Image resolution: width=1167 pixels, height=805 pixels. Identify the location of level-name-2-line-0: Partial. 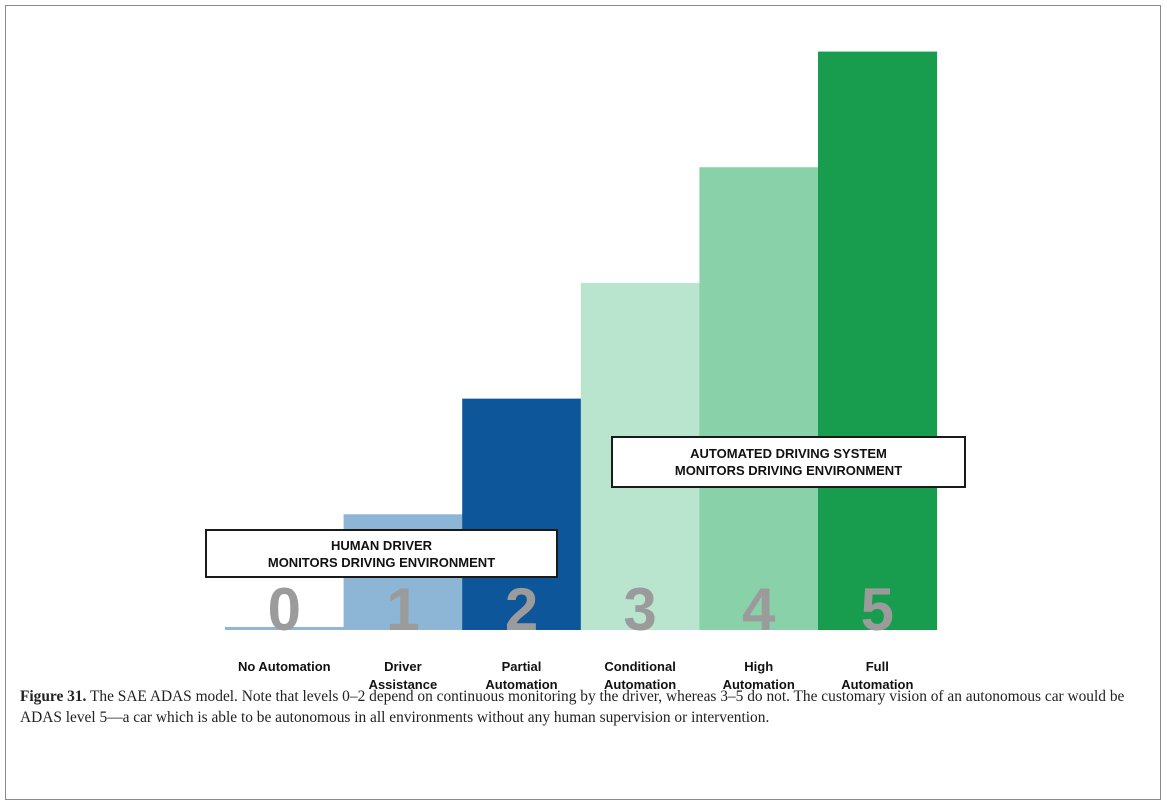
(522, 666).